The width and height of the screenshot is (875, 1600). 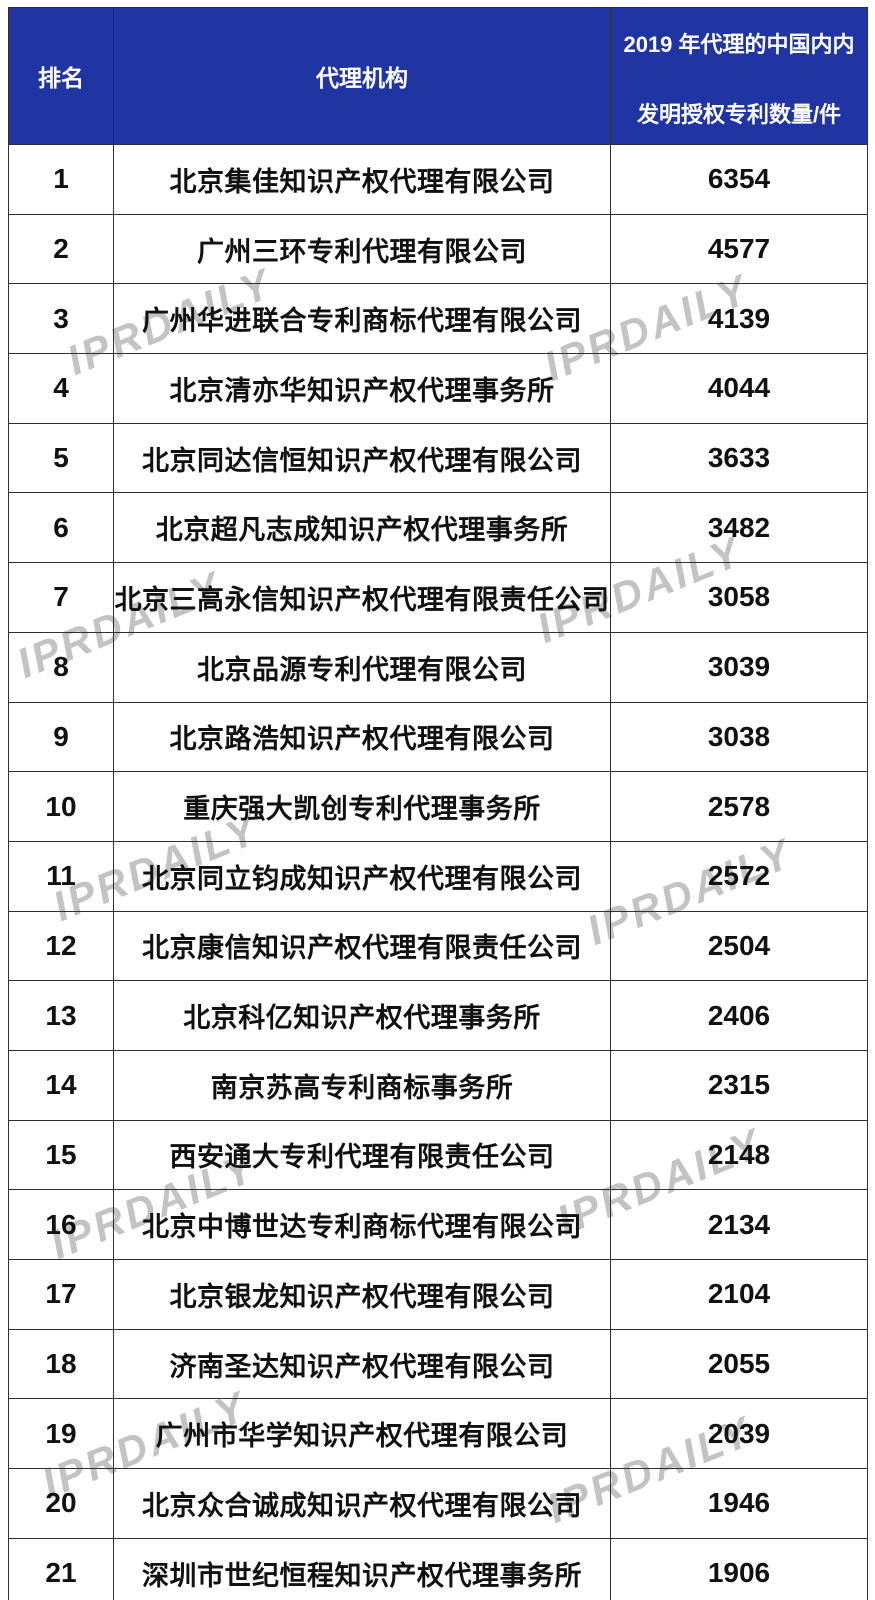 I want to click on header-row: 排名 代理机构 2019 年代理的中国内内 发明授权专利数量/件, so click(x=438, y=76).